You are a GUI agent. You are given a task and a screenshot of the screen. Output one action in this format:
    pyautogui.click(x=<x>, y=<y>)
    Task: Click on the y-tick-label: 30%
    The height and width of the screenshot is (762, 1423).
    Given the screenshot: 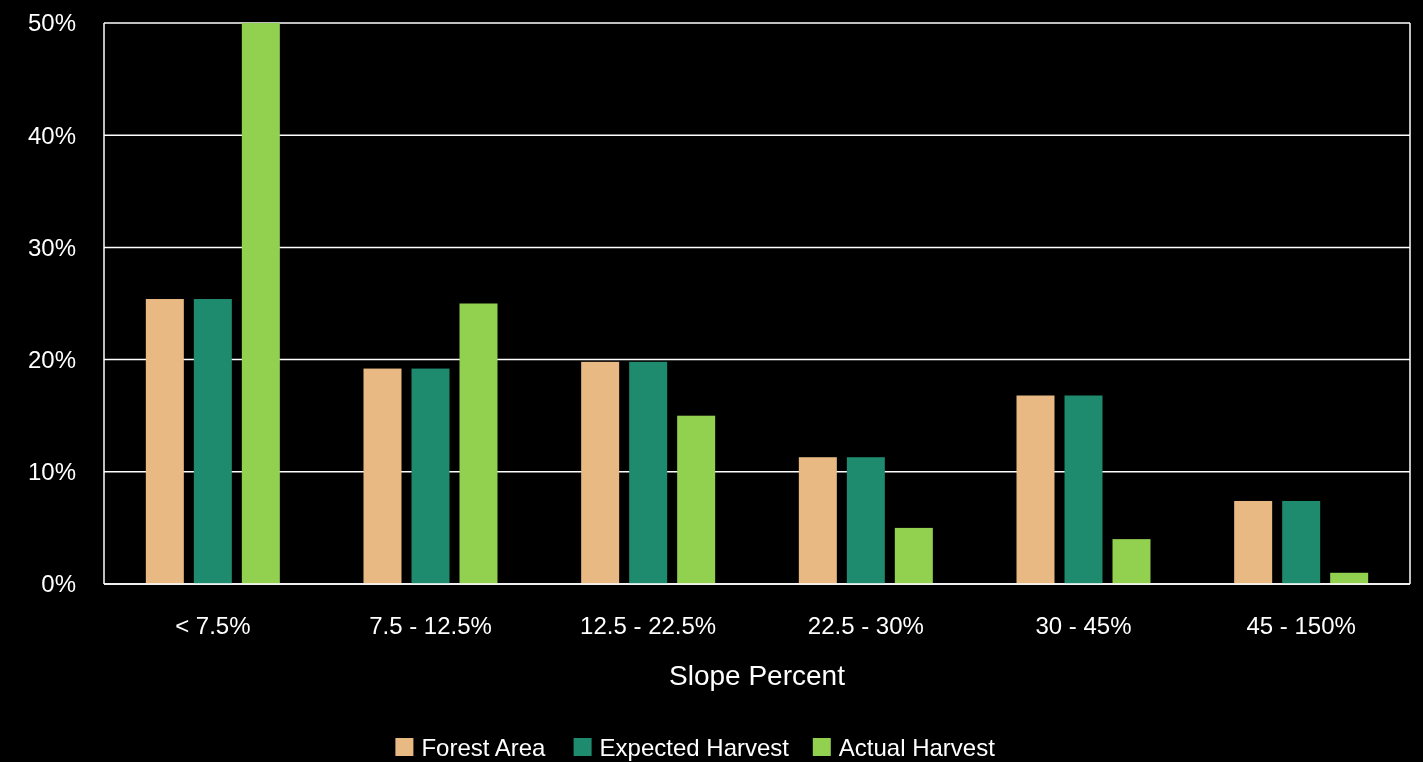 What is the action you would take?
    pyautogui.click(x=51, y=247)
    